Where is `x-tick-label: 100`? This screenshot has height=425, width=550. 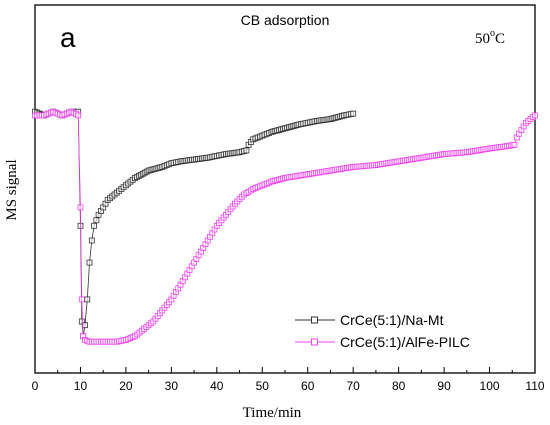
x-tick-label: 100 is located at coordinates (490, 386).